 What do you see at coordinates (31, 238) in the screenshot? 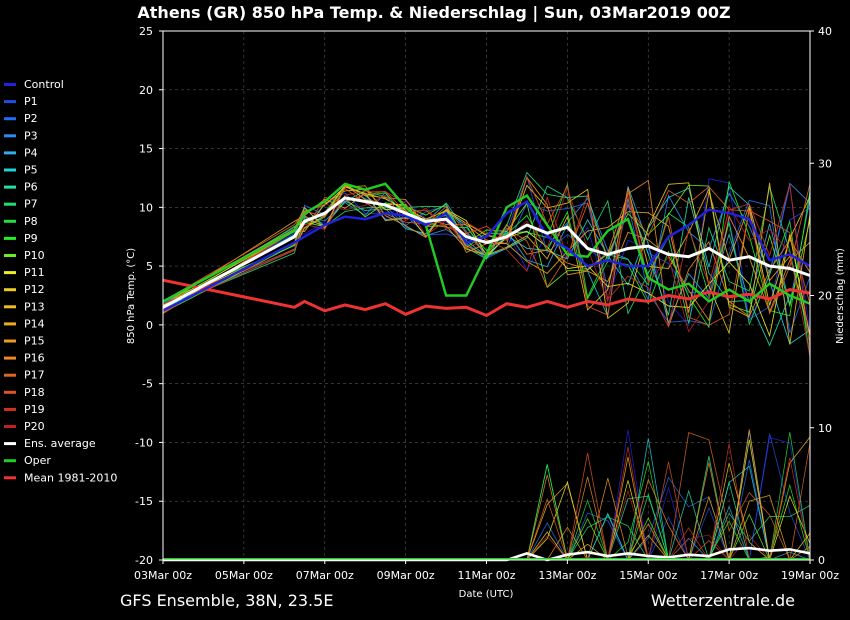
I see `legend-label: P9` at bounding box center [31, 238].